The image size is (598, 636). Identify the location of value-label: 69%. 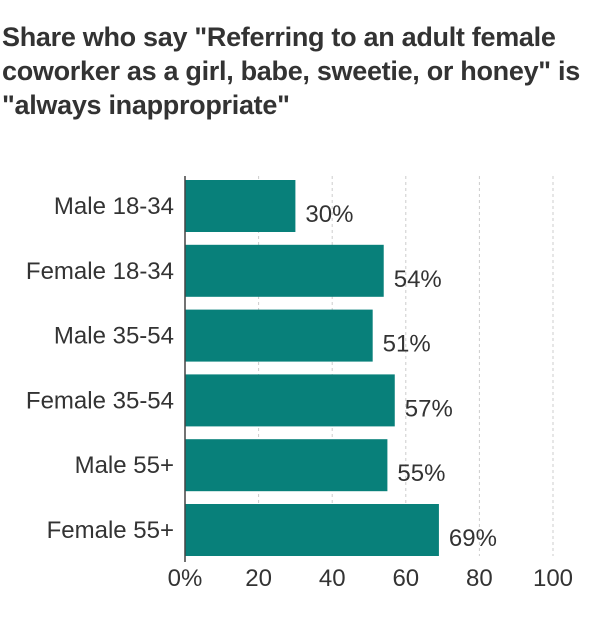
(473, 538).